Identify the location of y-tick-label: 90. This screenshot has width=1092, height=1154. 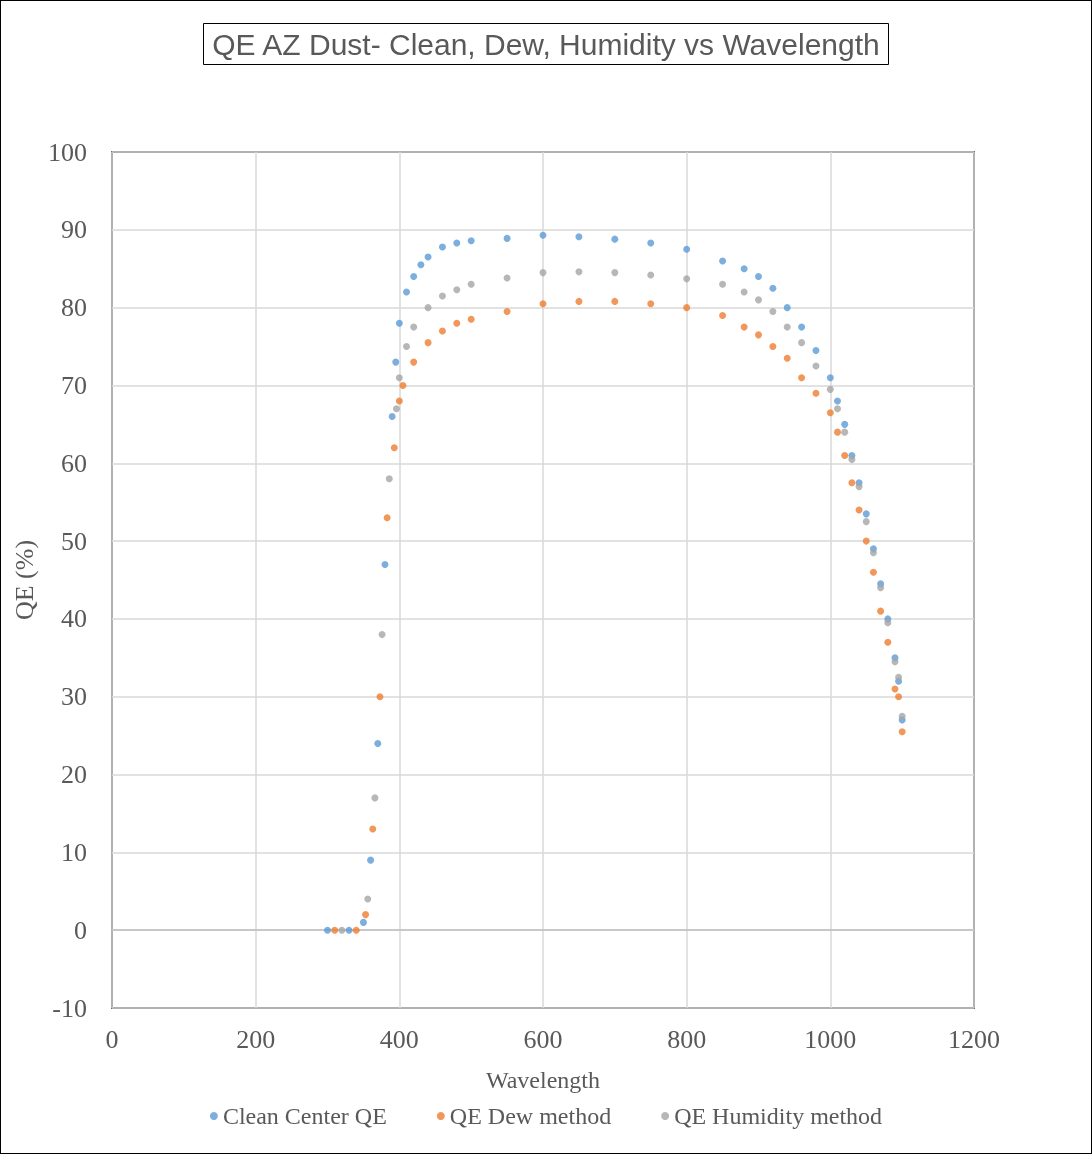
(74, 230).